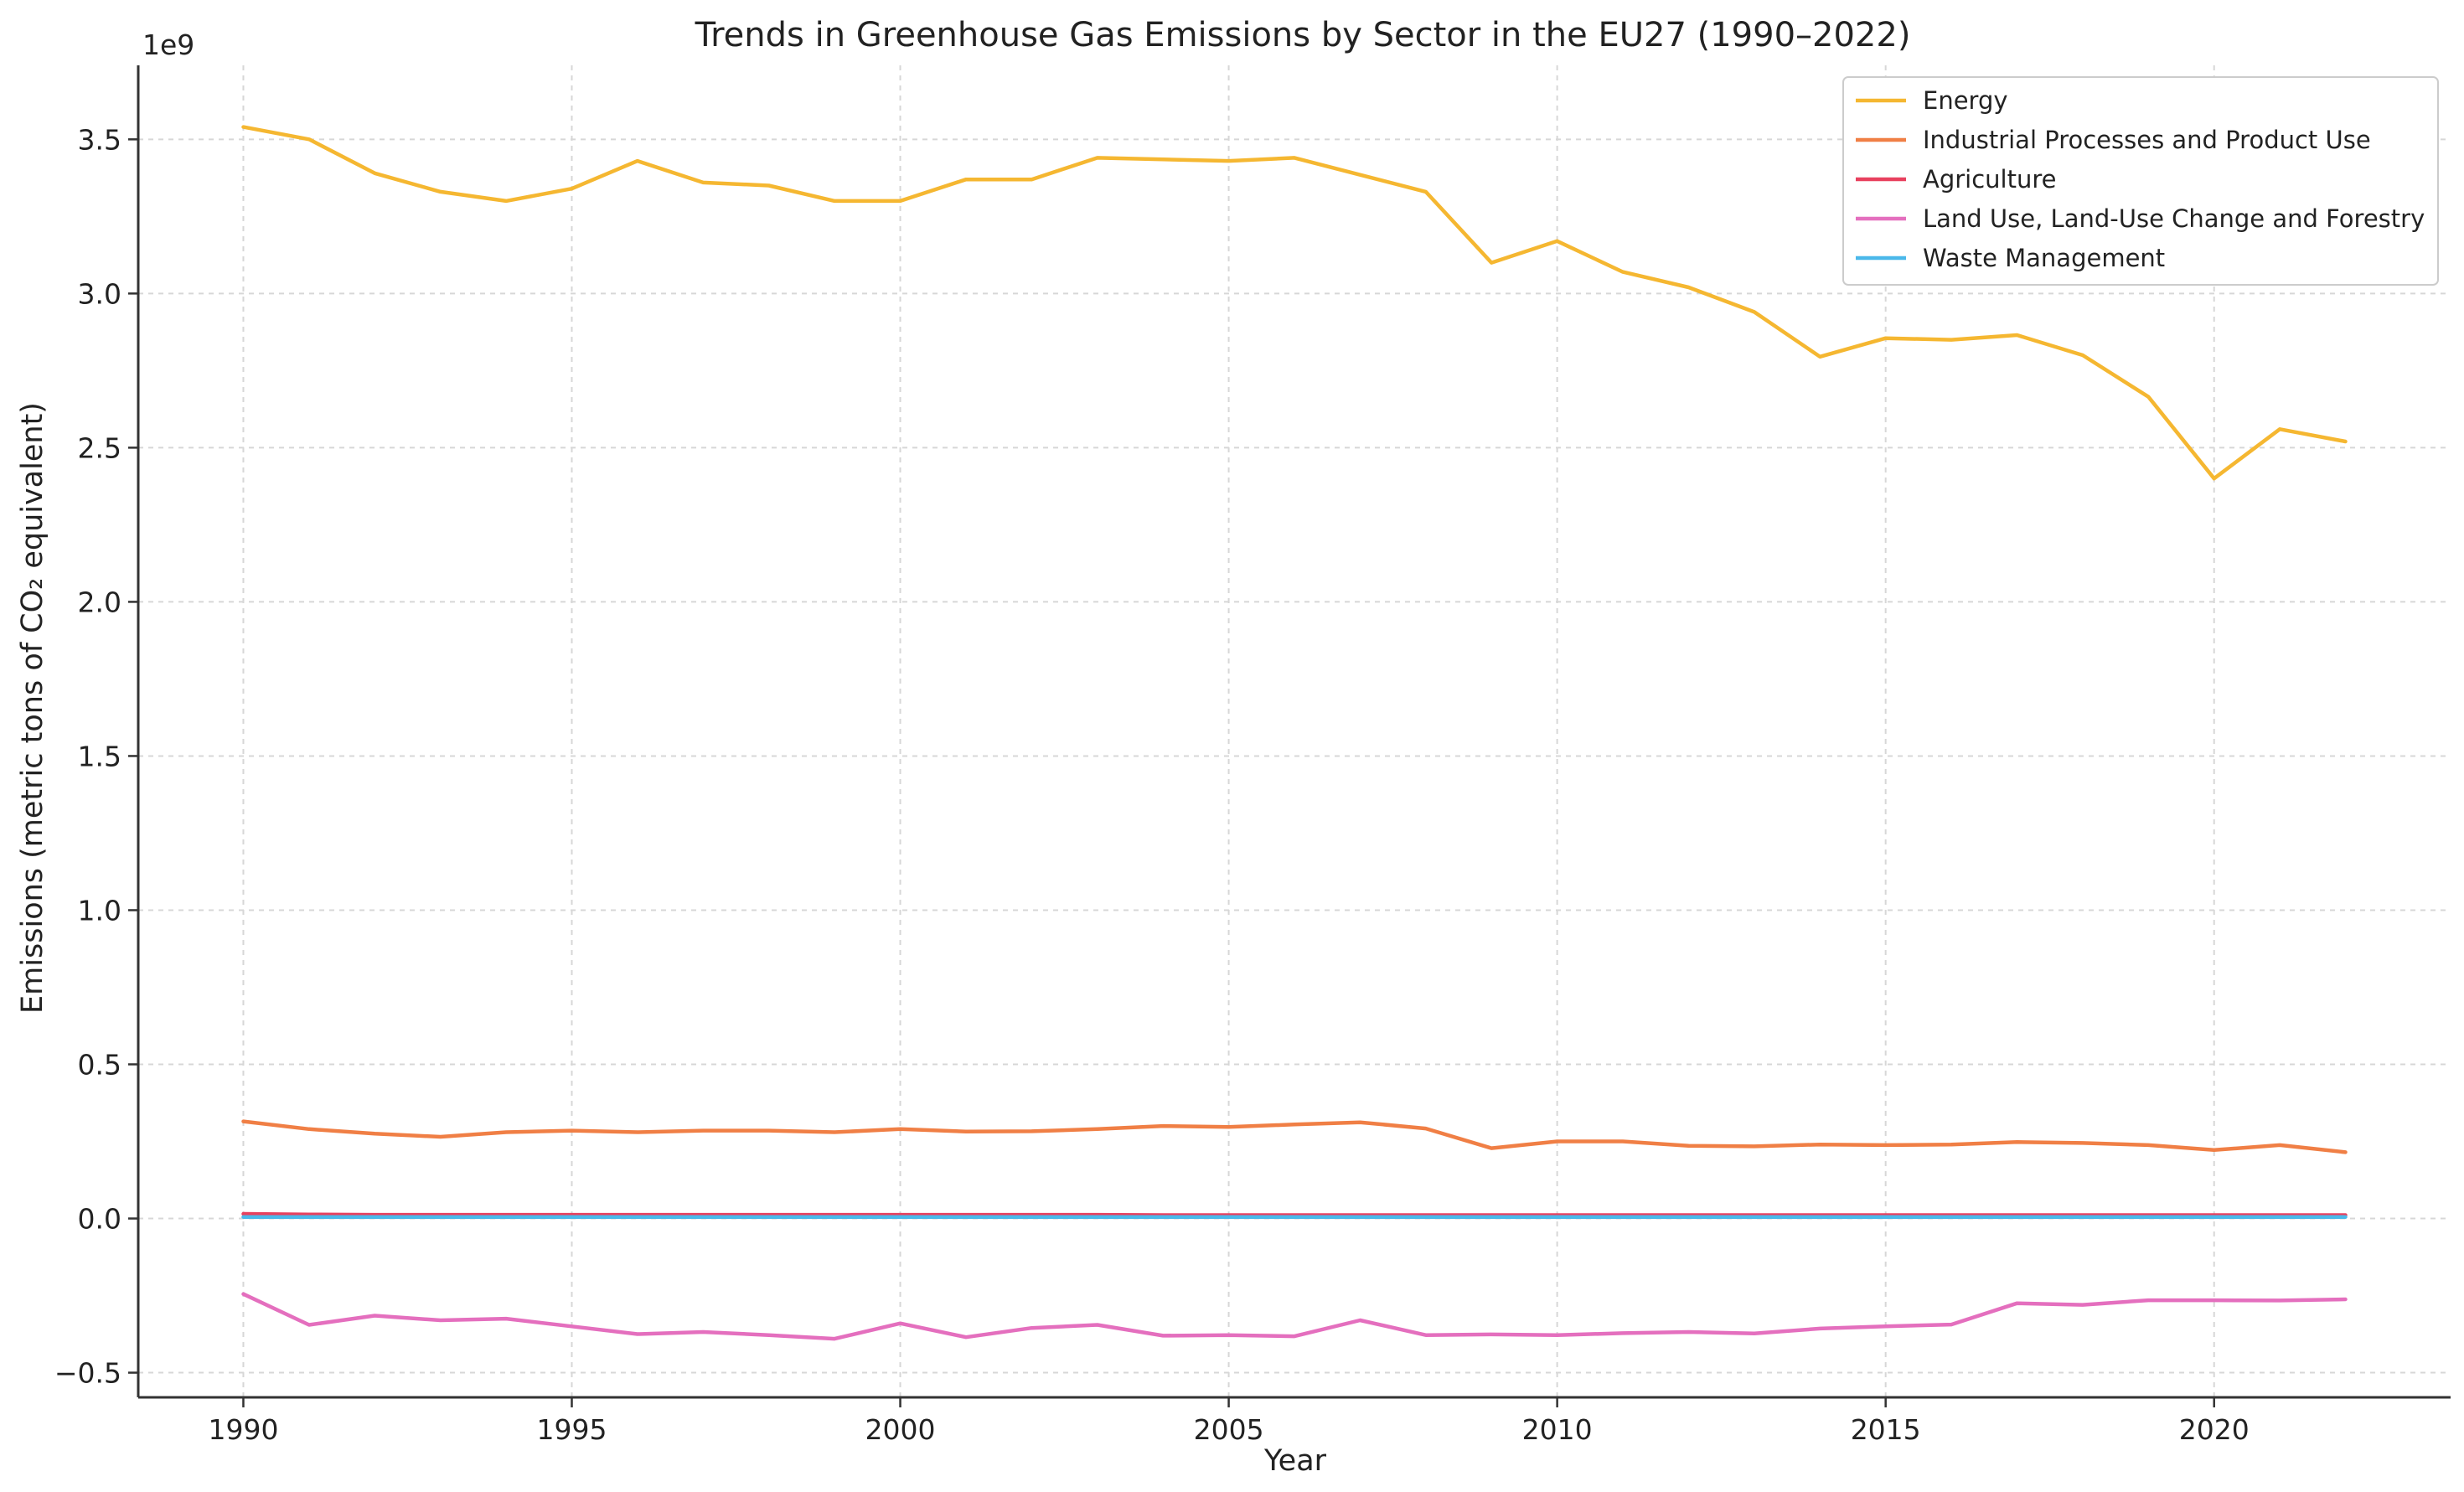  What do you see at coordinates (243, 1429) in the screenshot?
I see `x-tick-label: 1990` at bounding box center [243, 1429].